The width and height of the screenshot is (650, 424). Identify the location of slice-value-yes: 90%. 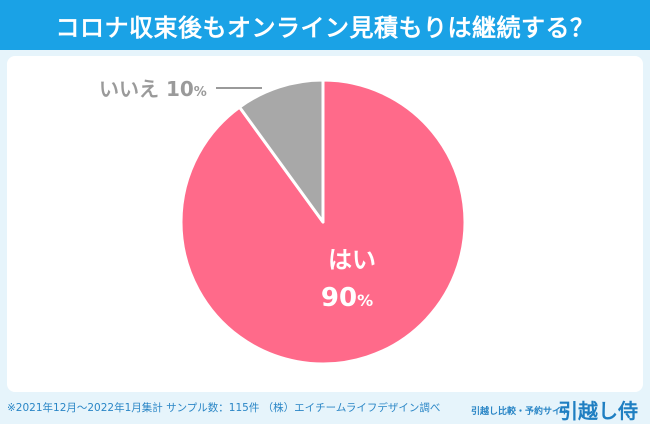
(347, 298).